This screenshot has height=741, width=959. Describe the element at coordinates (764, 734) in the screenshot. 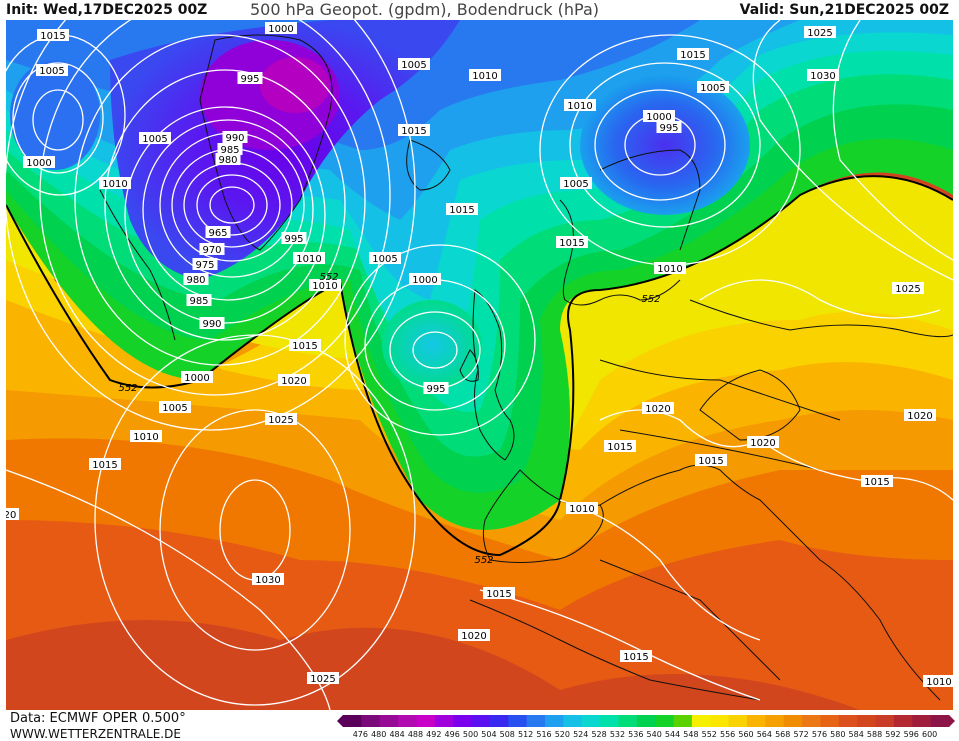

I see `scale-value: 564` at that location.